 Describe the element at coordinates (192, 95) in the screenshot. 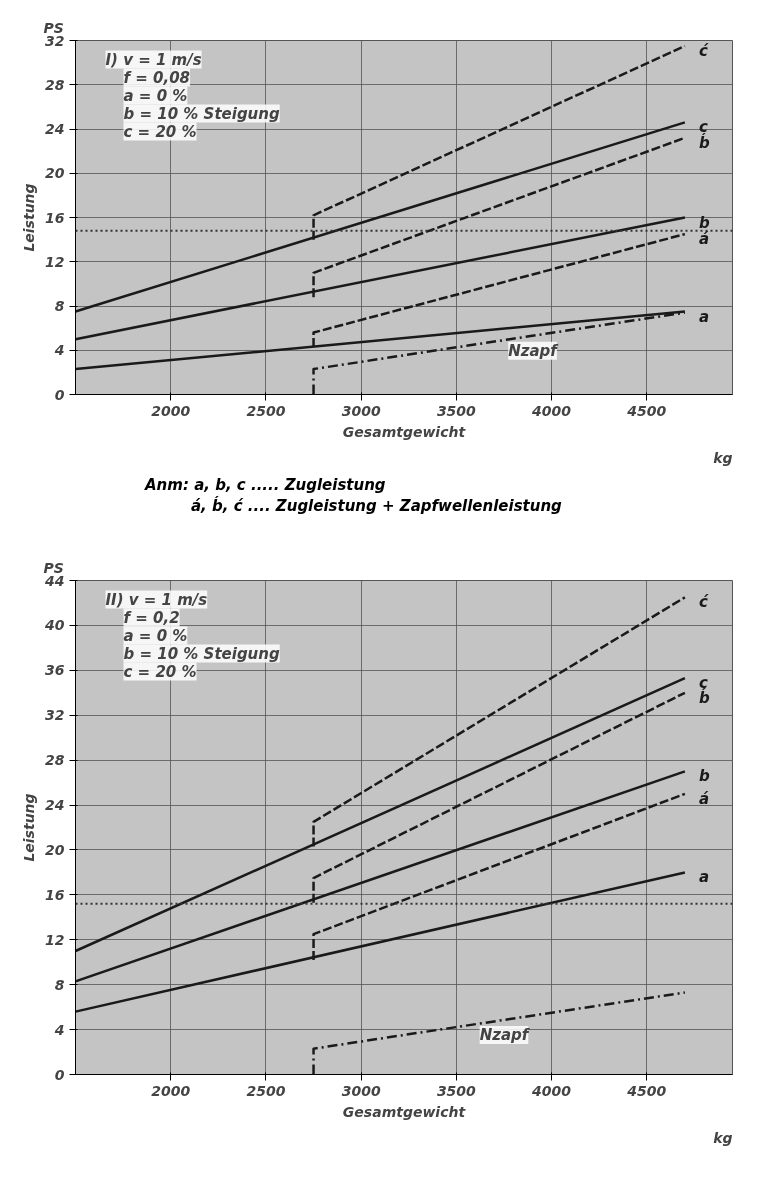

I see `annotation: I) v = 1 m/s f = 0,08 a = 0 % b = 10 % Steigung c = 20 %` at that location.